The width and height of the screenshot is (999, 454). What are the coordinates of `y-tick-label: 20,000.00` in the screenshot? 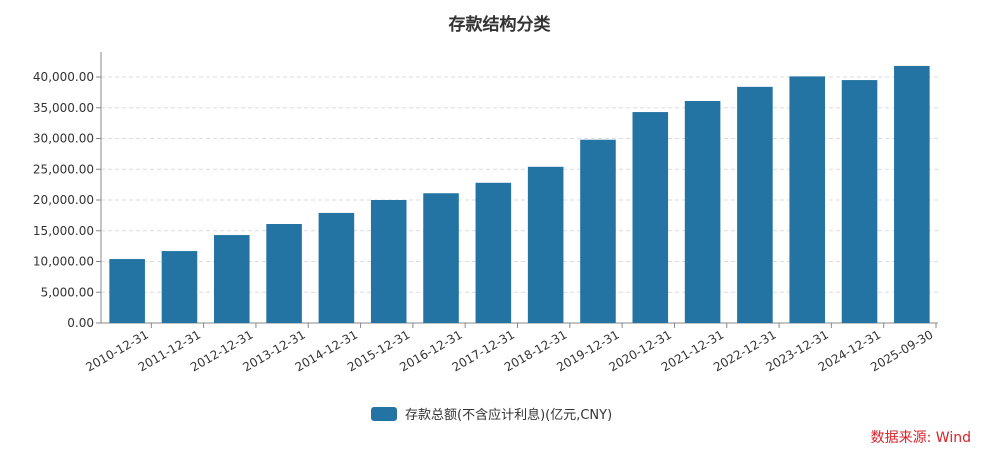 It's located at (63, 200).